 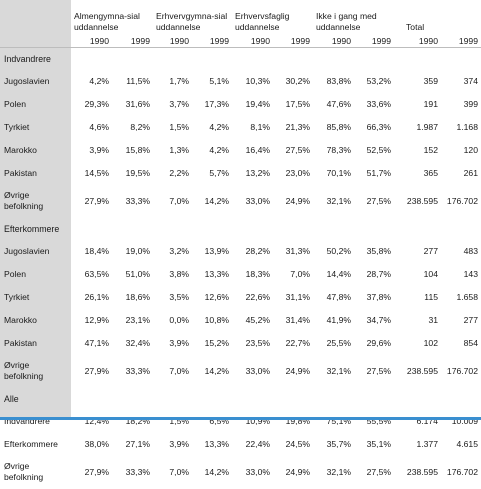 What do you see at coordinates (216, 273) in the screenshot?
I see `table-cell: 13,3%` at bounding box center [216, 273].